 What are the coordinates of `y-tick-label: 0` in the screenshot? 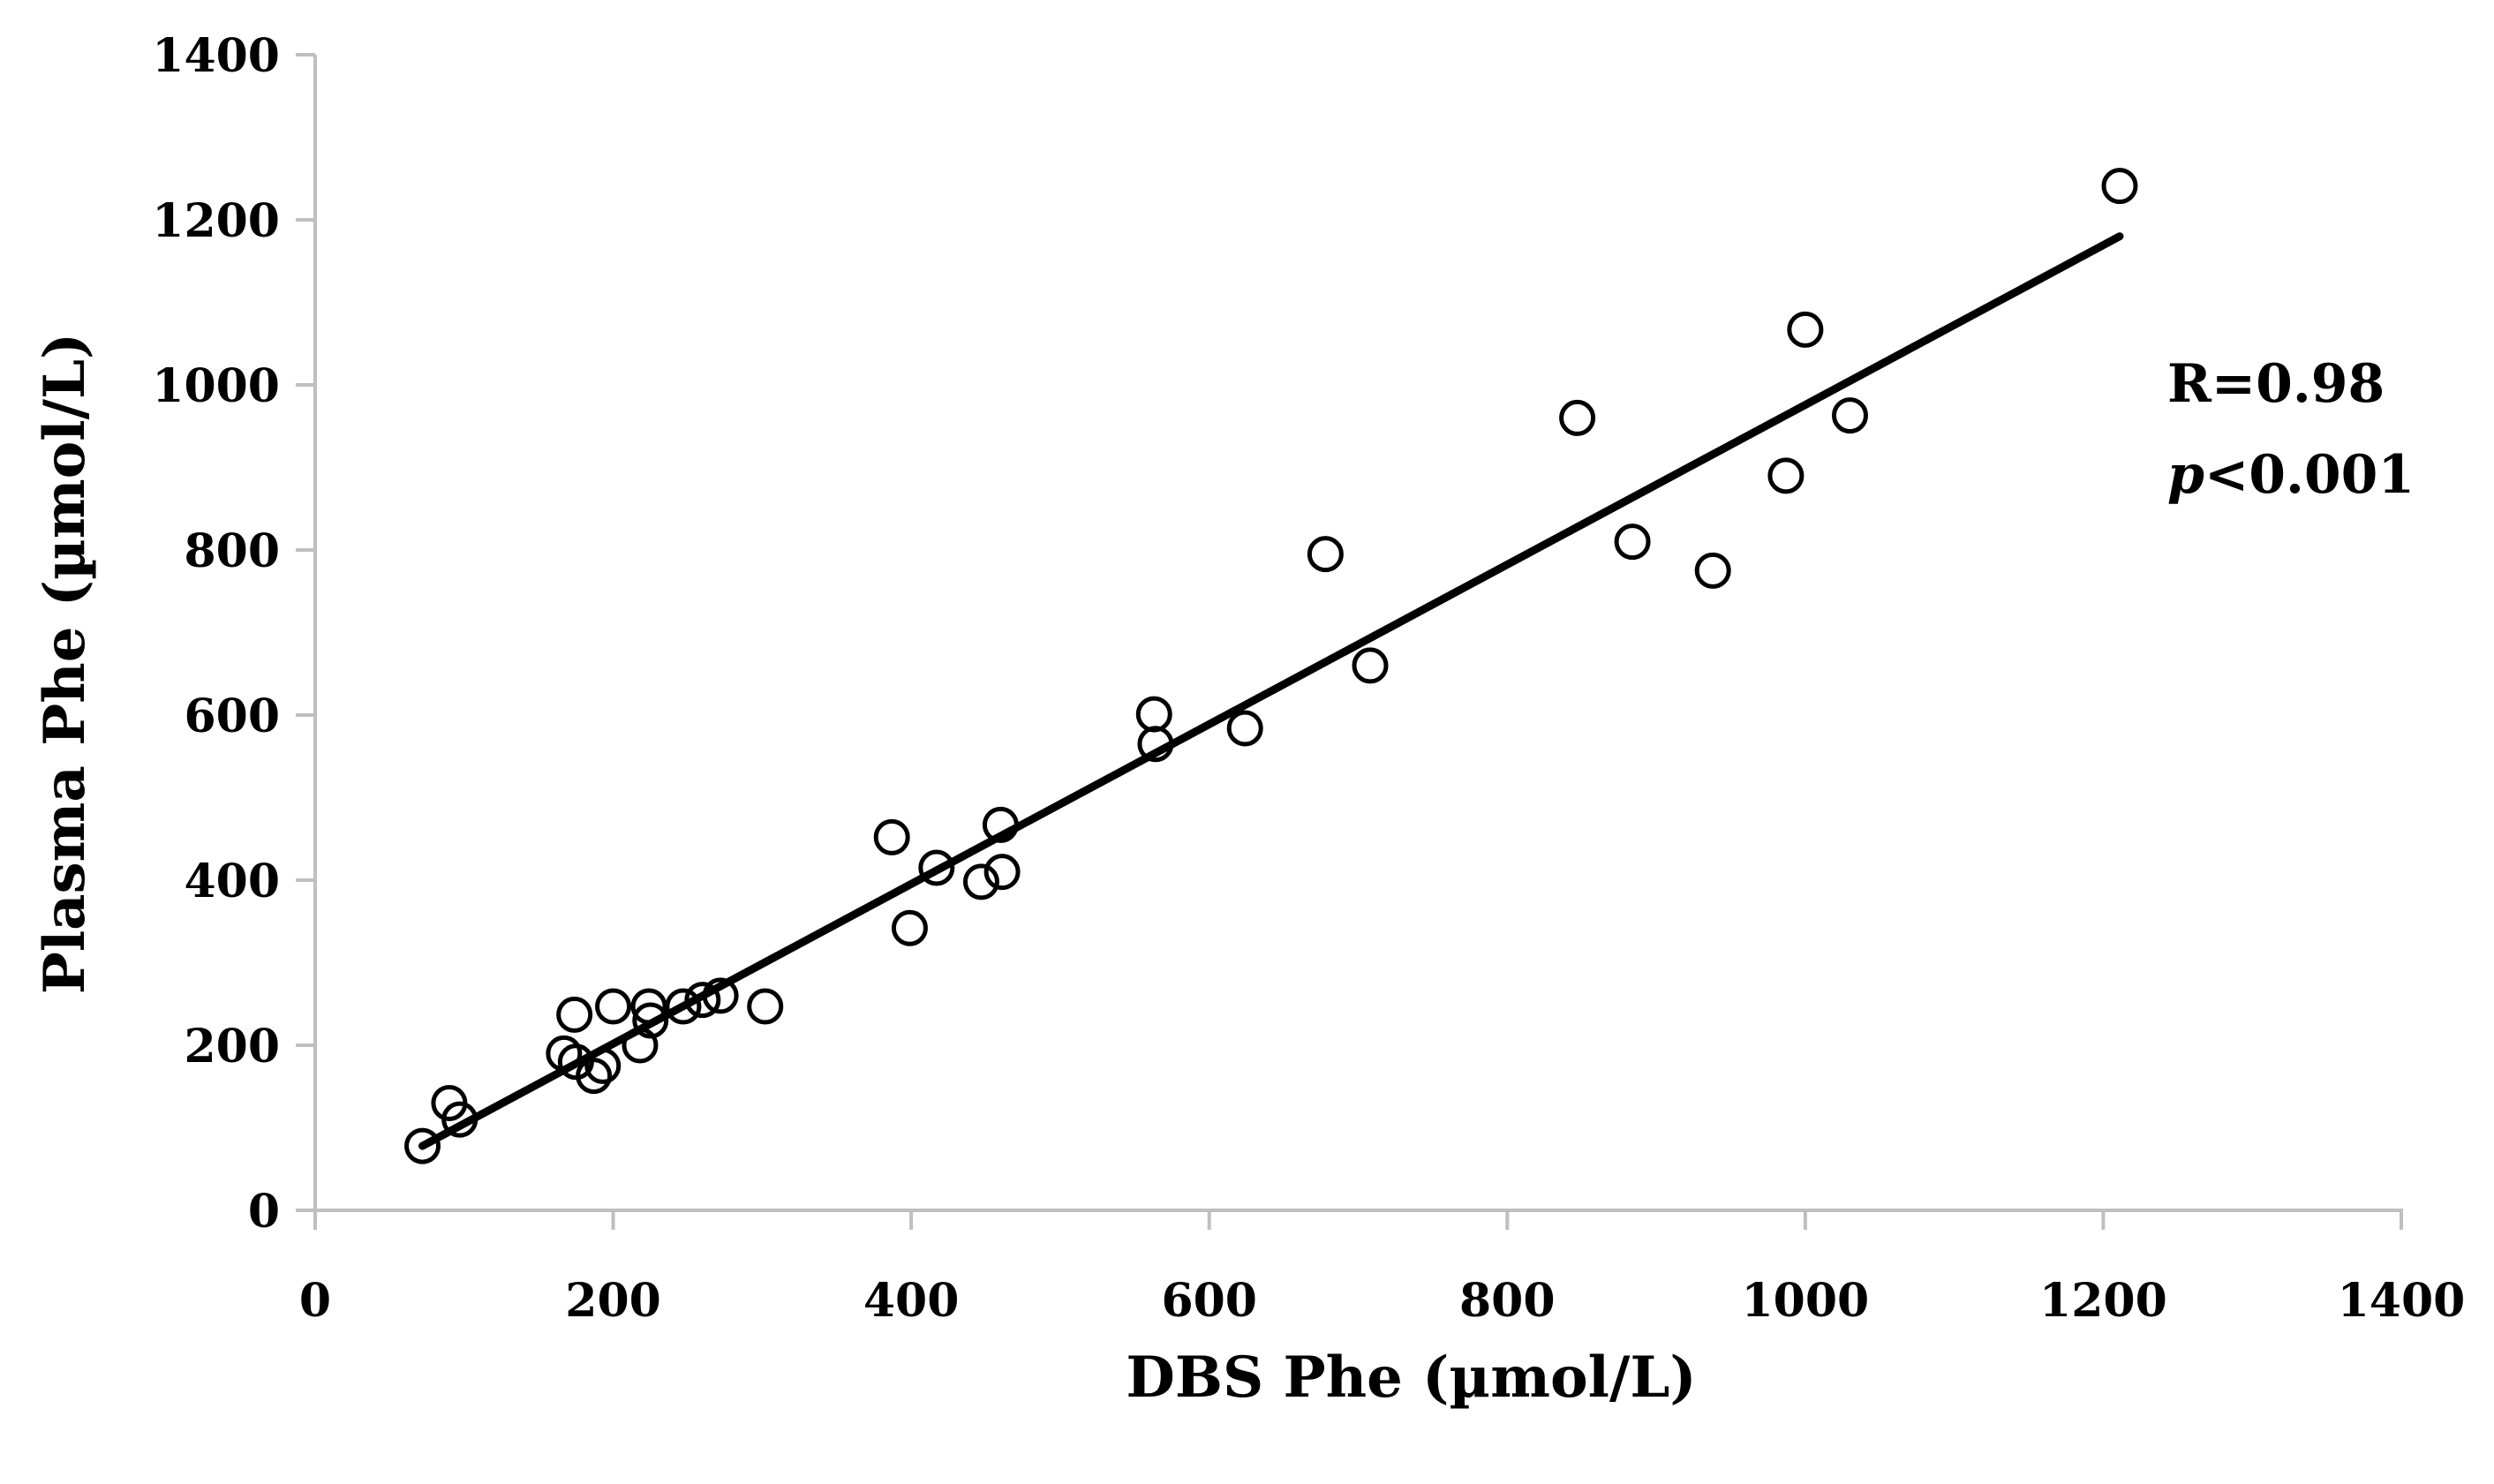 It's located at (264, 1212).